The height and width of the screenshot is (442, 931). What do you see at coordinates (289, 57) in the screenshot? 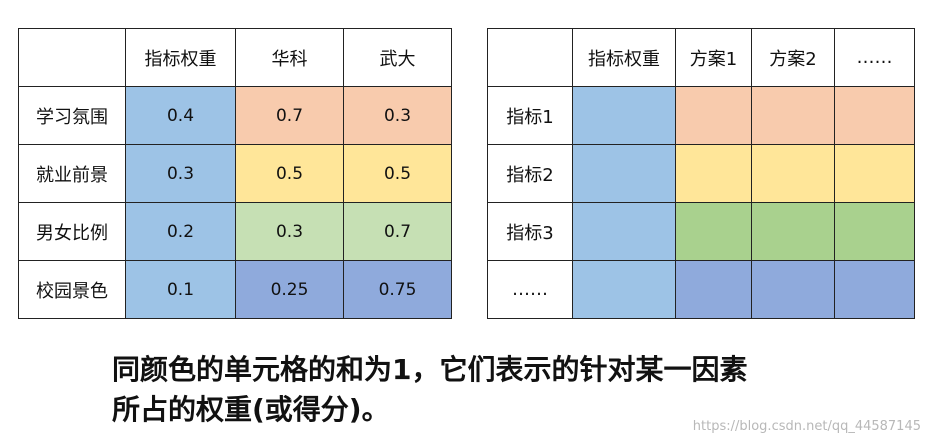
I see `table1-header-hust: 华科` at bounding box center [289, 57].